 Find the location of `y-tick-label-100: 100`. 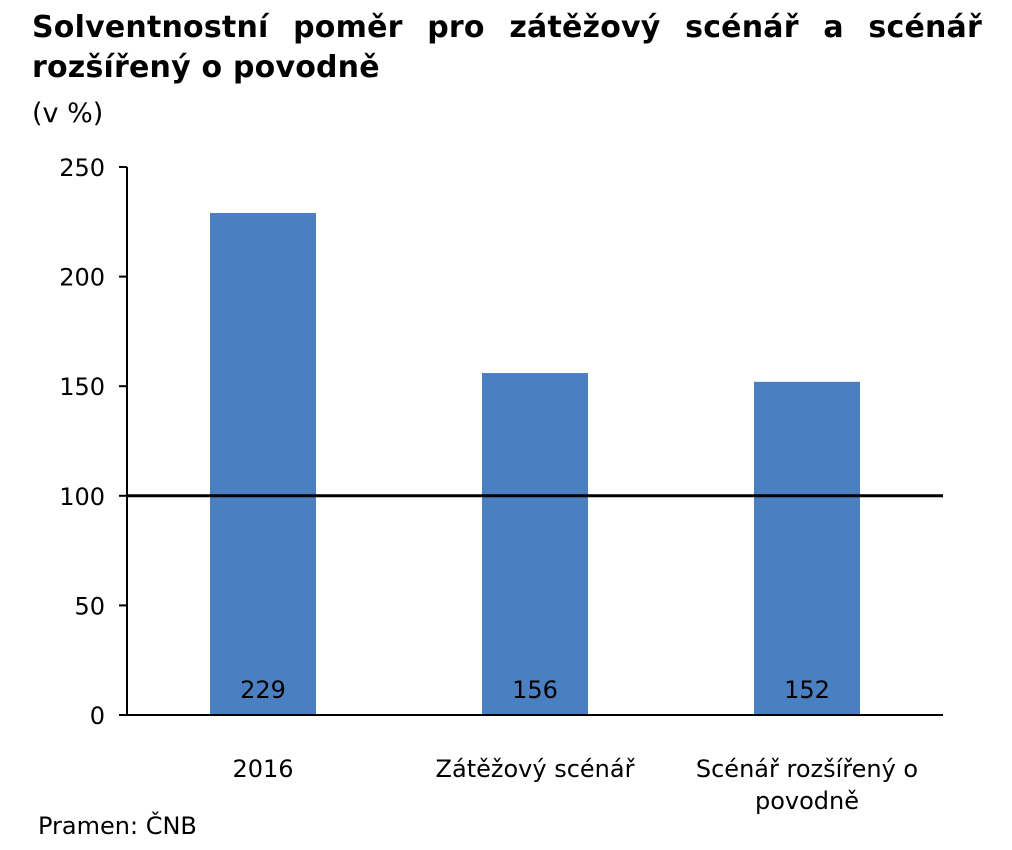

y-tick-label-100: 100 is located at coordinates (82, 497).